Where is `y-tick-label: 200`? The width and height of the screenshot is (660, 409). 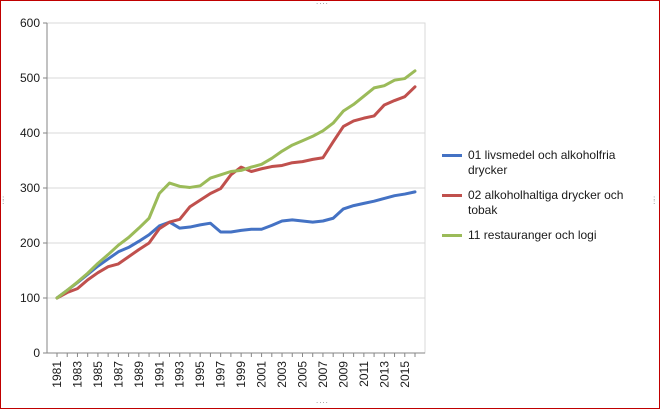 y-tick-label: 200 is located at coordinates (30, 243).